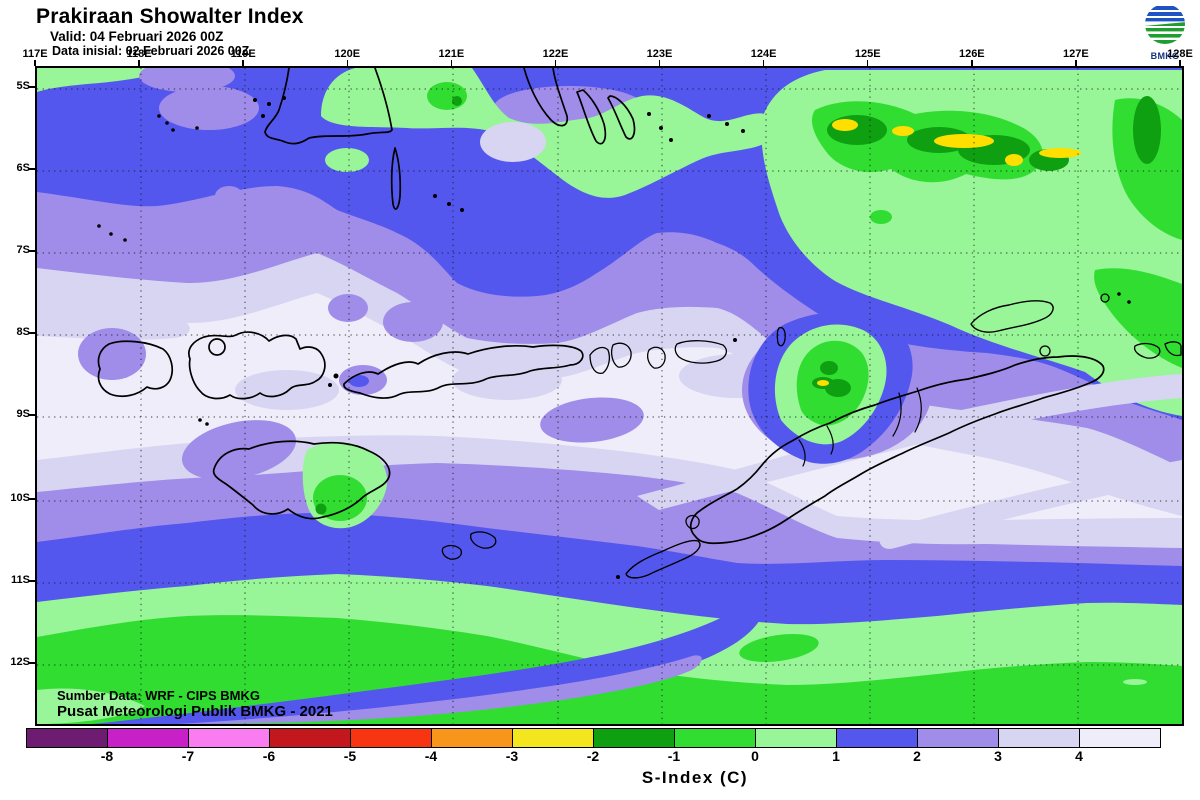 Image resolution: width=1200 pixels, height=800 pixels. What do you see at coordinates (396, 178) in the screenshot?
I see `coast-selayar` at bounding box center [396, 178].